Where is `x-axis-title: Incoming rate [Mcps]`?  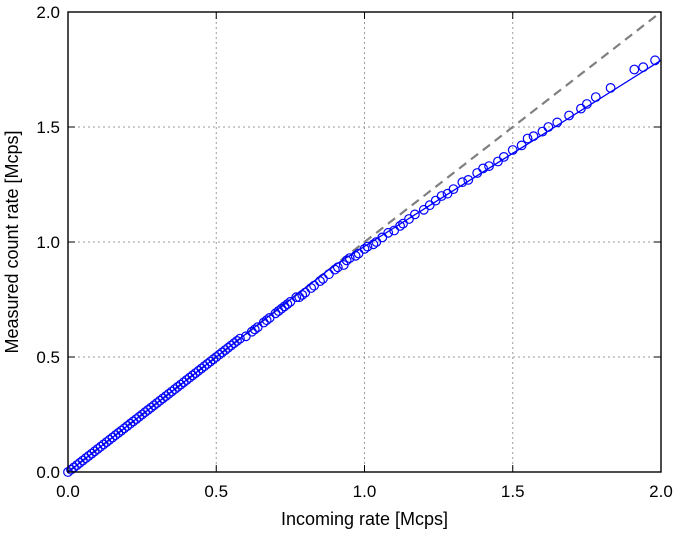
x-axis-title: Incoming rate [Mcps] is located at coordinates (364, 519).